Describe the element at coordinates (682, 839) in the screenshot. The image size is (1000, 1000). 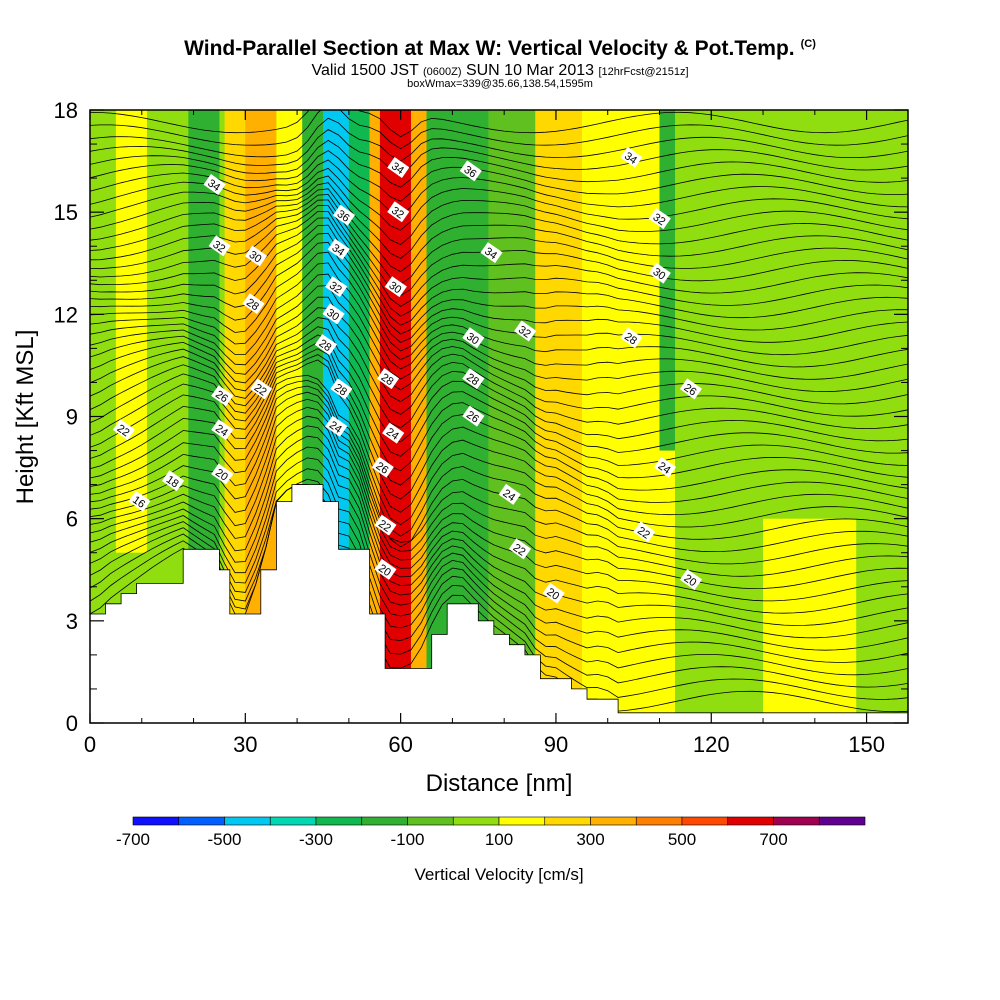
I see `colorbar-tick-label: 500` at that location.